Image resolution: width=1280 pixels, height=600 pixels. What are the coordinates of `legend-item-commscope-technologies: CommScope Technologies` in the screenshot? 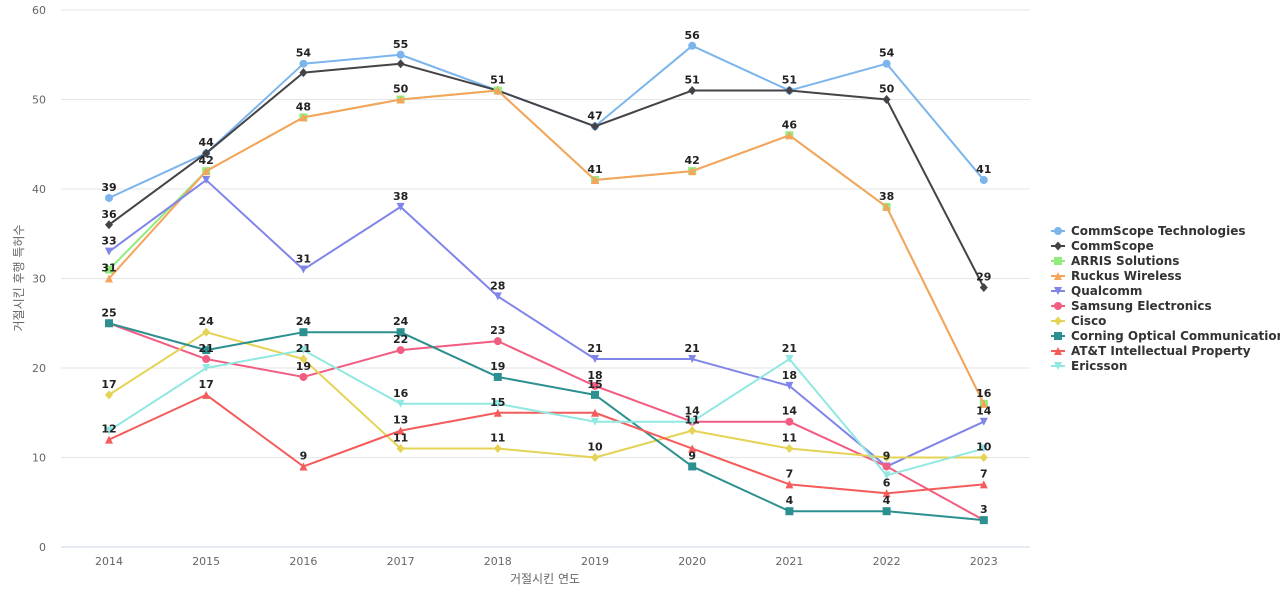 It's located at (1148, 231).